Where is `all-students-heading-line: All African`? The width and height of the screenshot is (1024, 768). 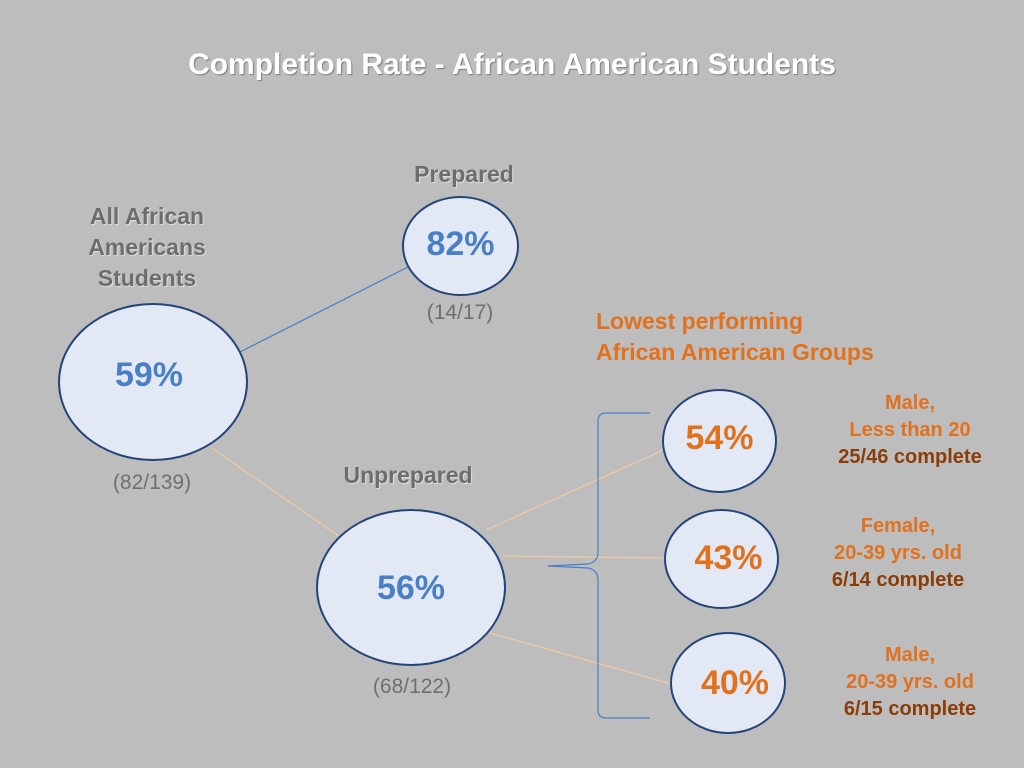 all-students-heading-line: All African is located at coordinates (147, 216).